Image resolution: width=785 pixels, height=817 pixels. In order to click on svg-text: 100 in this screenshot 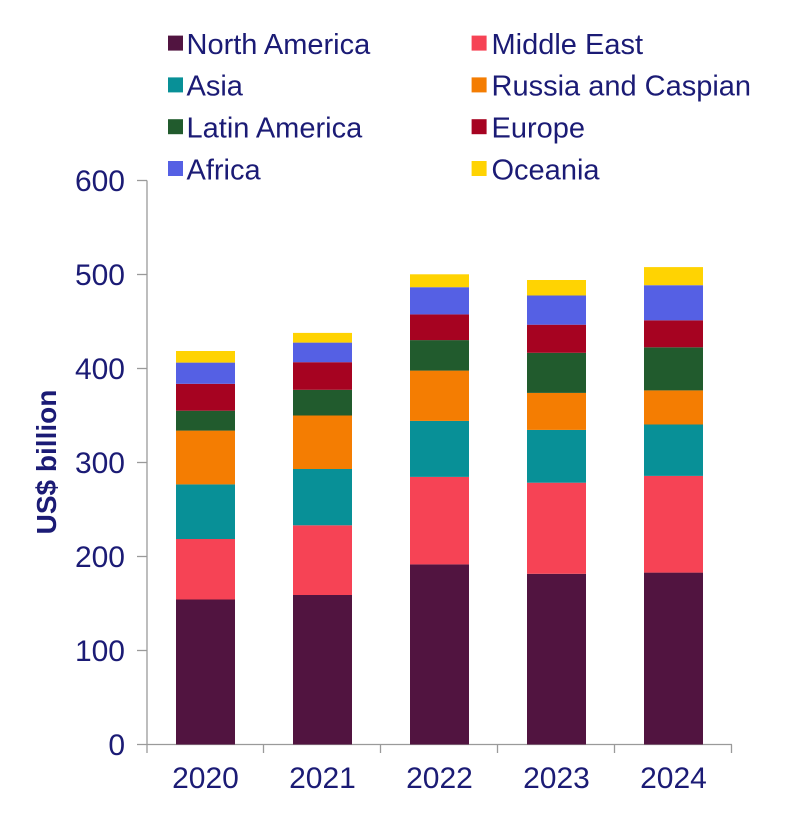, I will do `click(100, 651)`.